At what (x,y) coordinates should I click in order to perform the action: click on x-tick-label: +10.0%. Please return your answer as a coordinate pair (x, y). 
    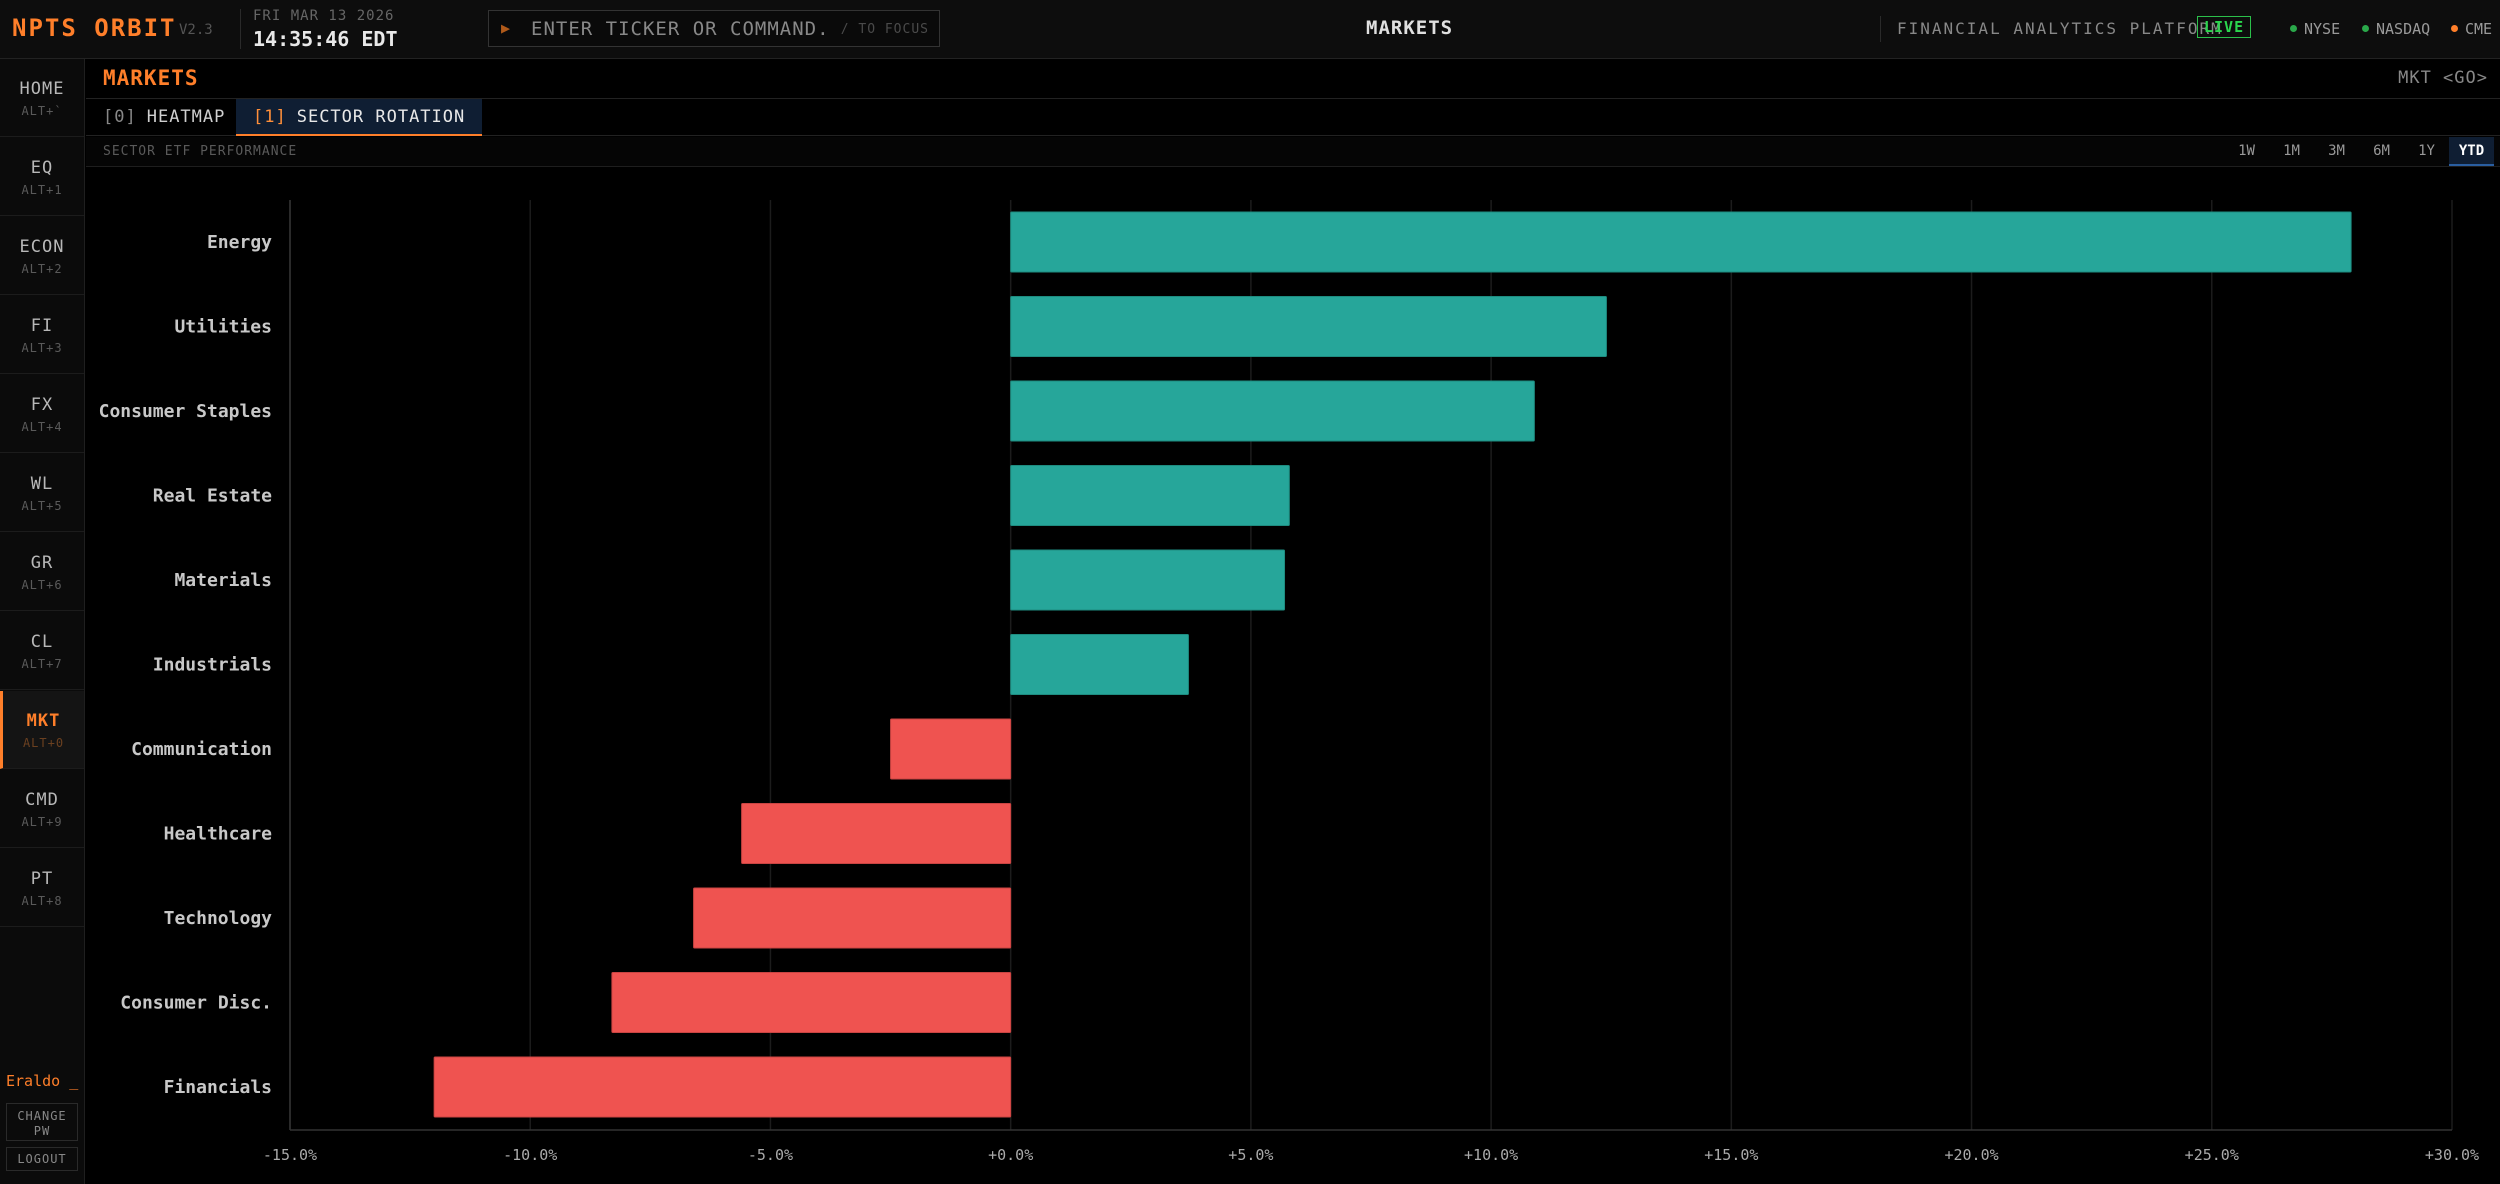
    Looking at the image, I should click on (1491, 1155).